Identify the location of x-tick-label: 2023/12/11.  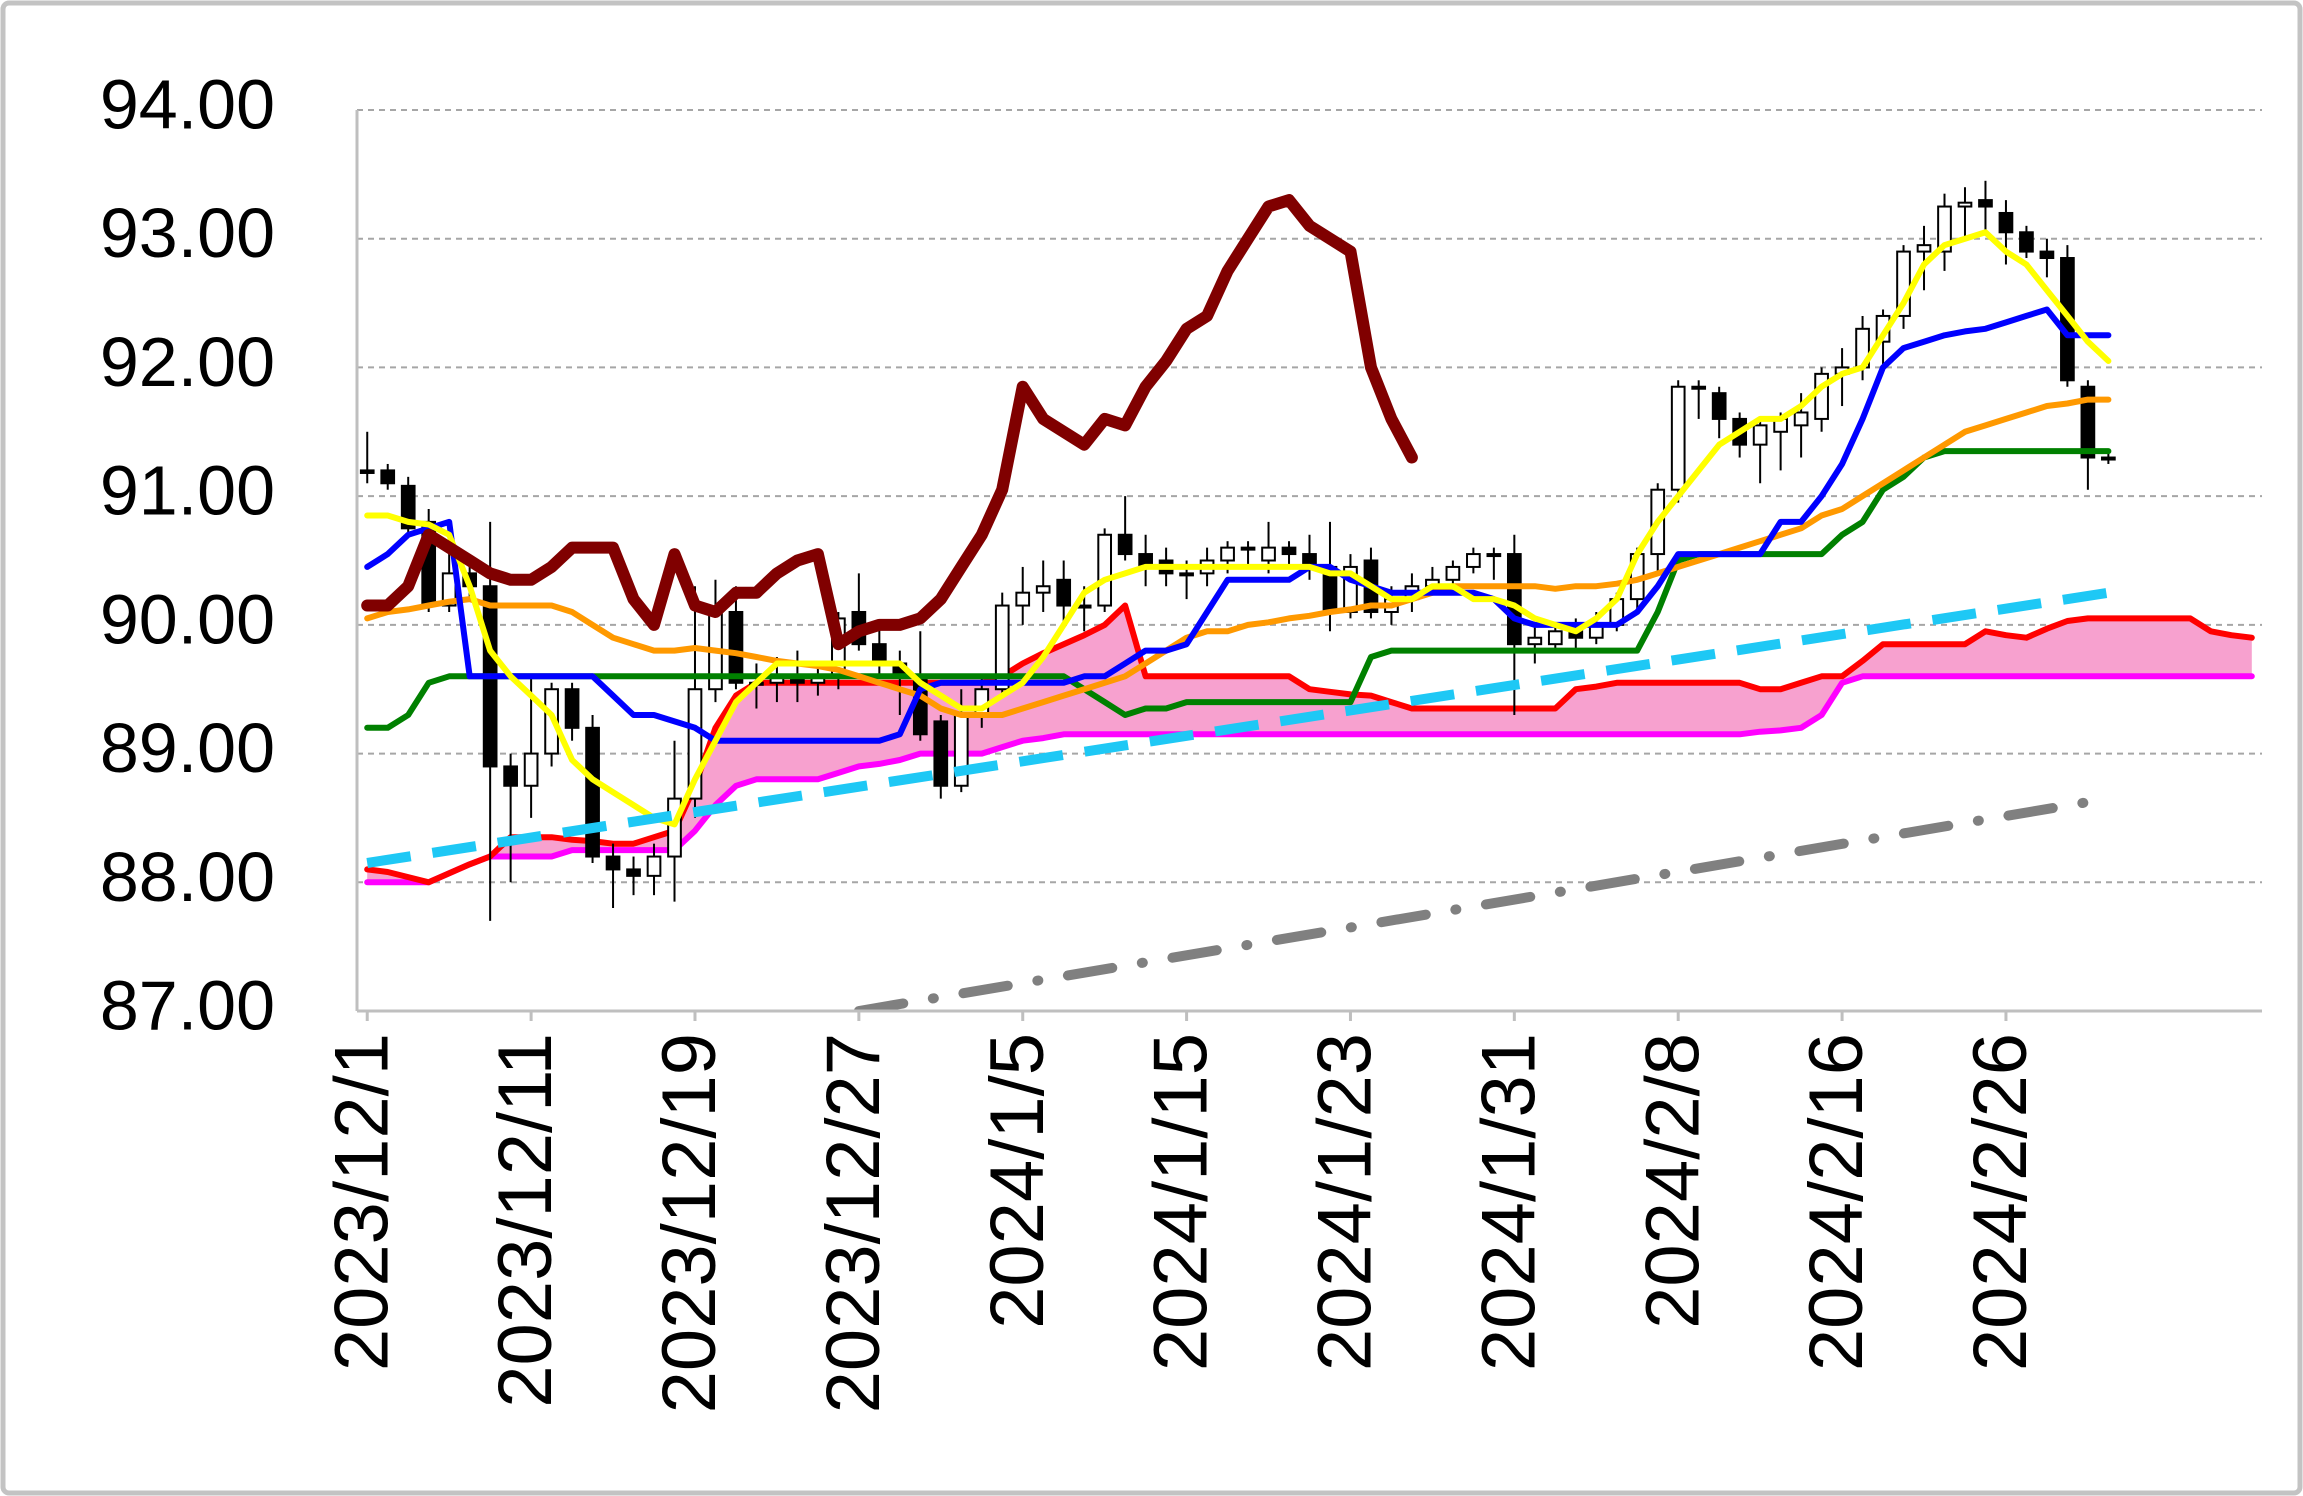
(525, 1220).